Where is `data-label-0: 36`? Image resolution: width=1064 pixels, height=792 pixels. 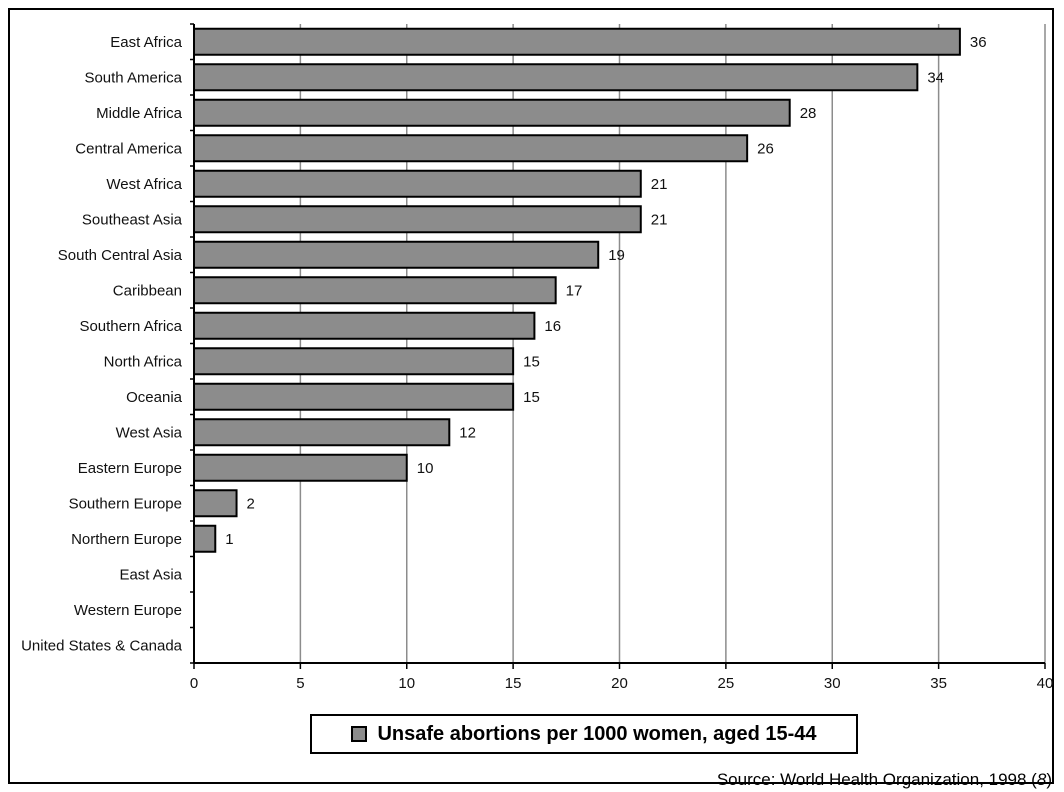 data-label-0: 36 is located at coordinates (978, 42).